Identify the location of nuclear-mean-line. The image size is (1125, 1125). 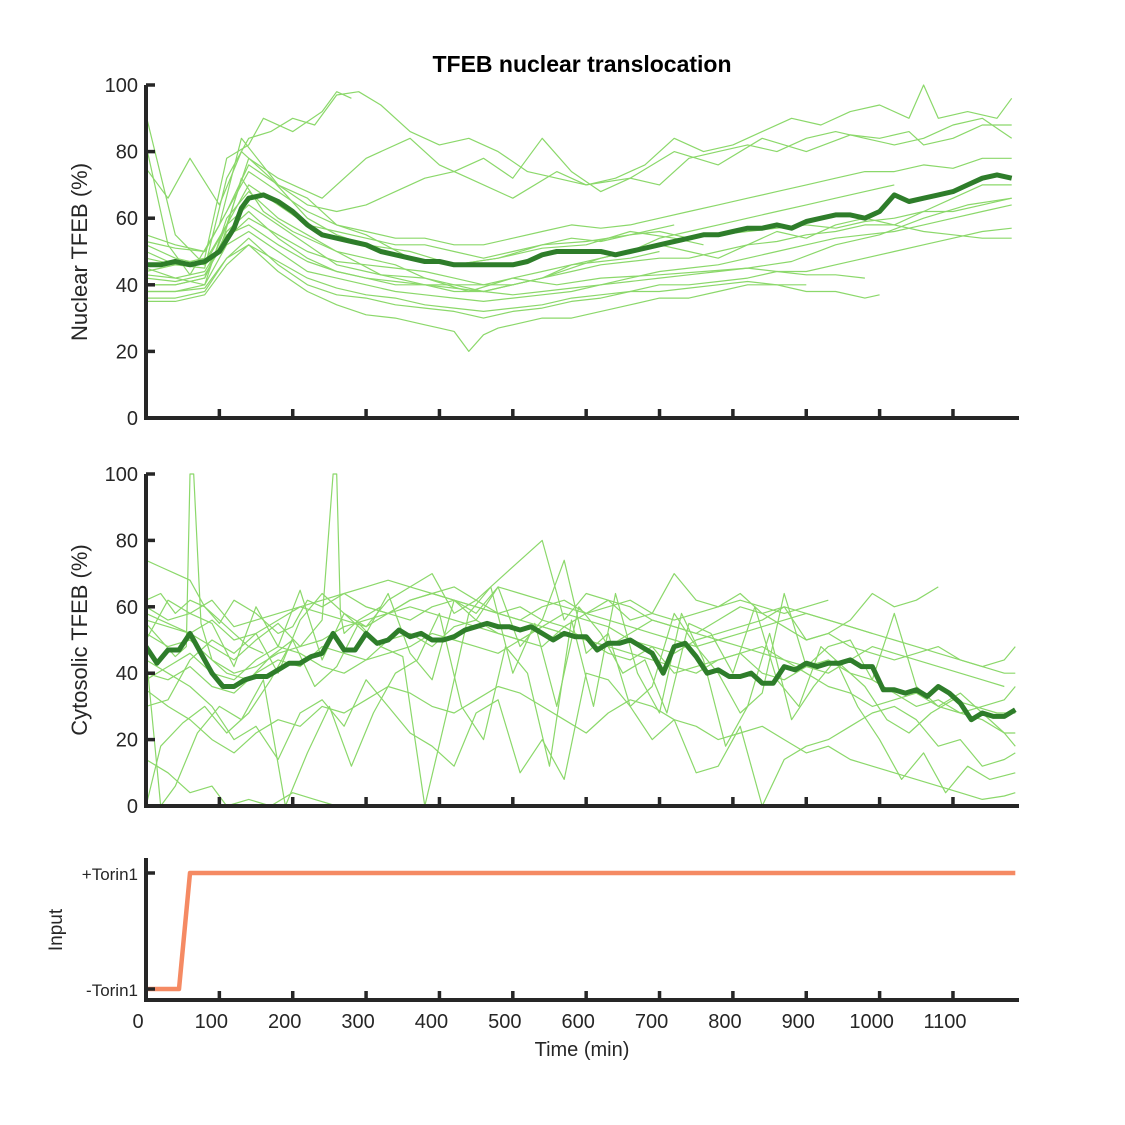
(579, 220).